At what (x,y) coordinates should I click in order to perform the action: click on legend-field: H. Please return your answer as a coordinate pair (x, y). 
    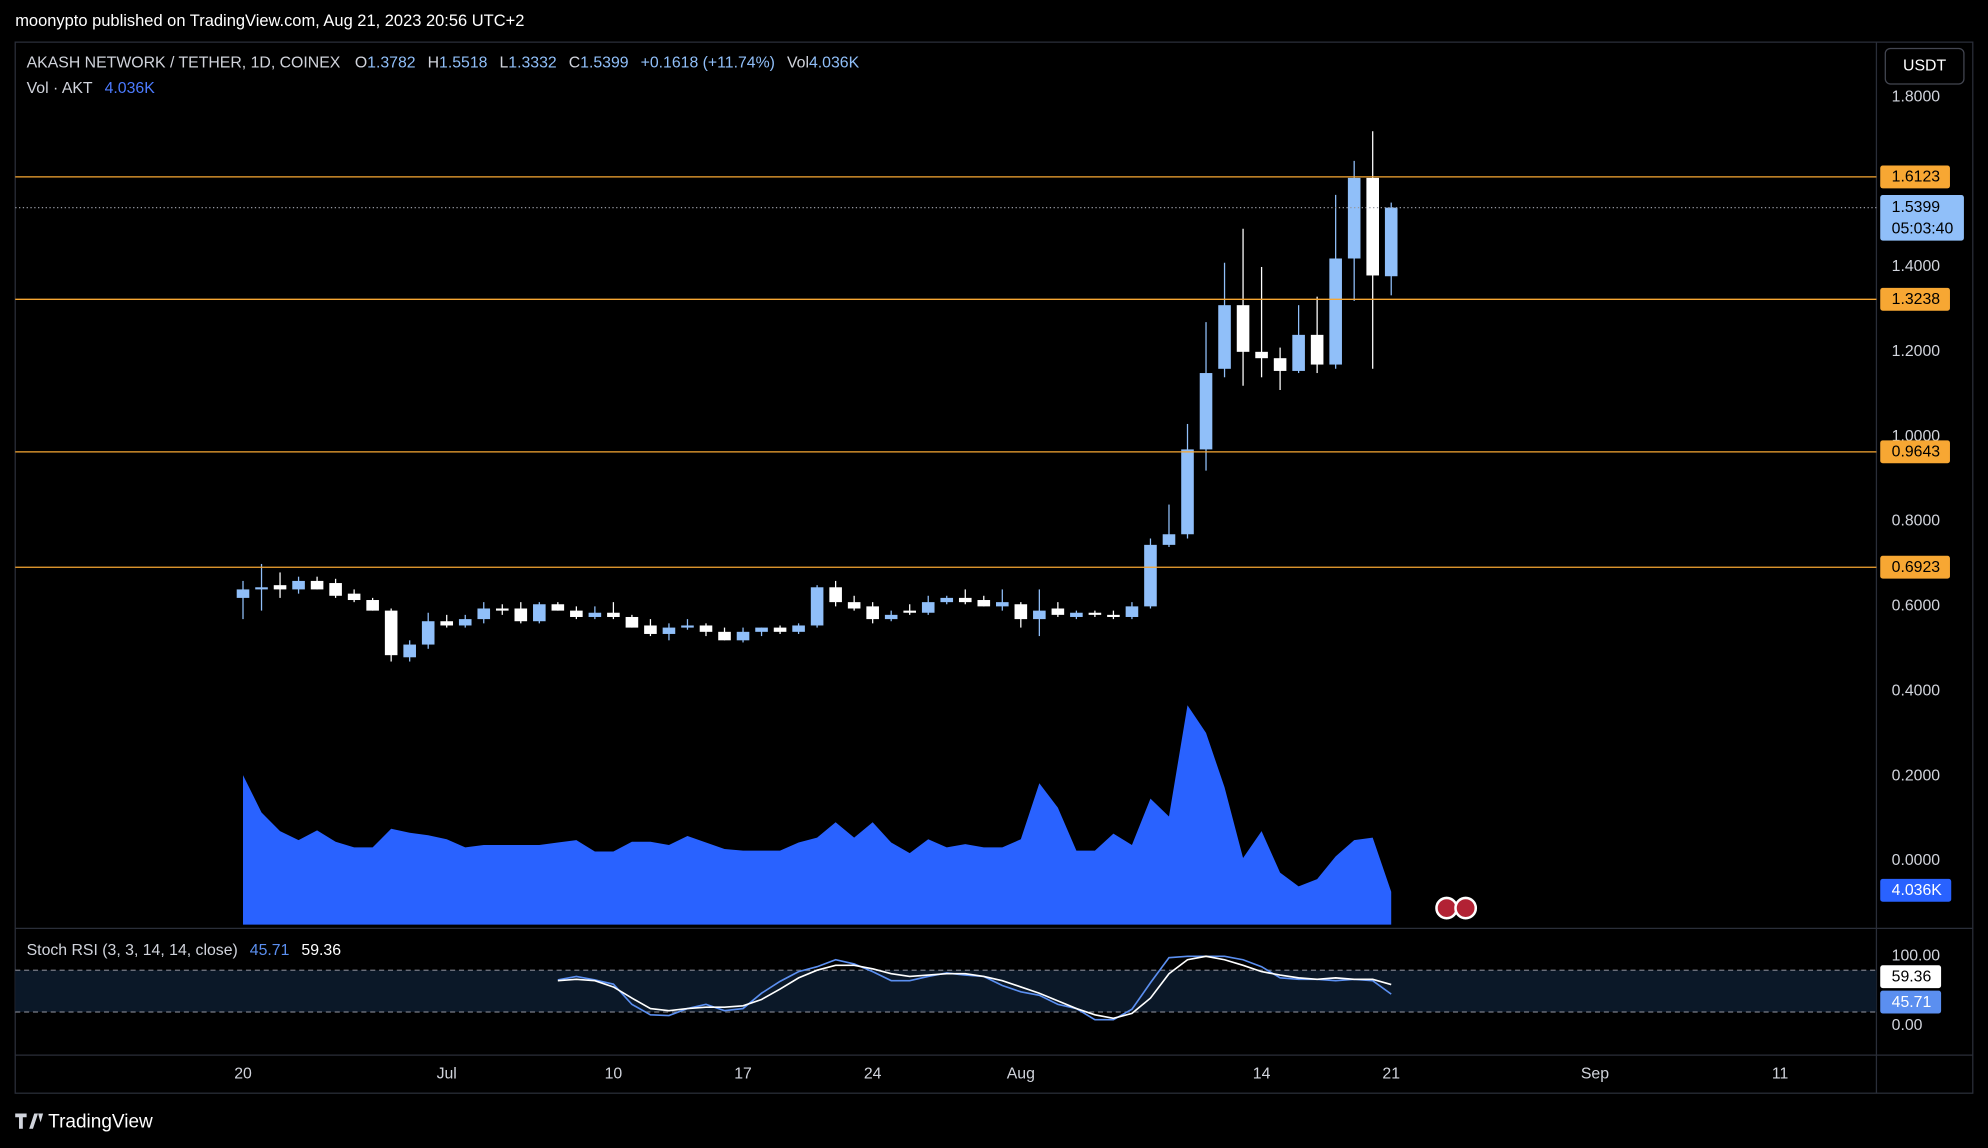
    Looking at the image, I should click on (433, 63).